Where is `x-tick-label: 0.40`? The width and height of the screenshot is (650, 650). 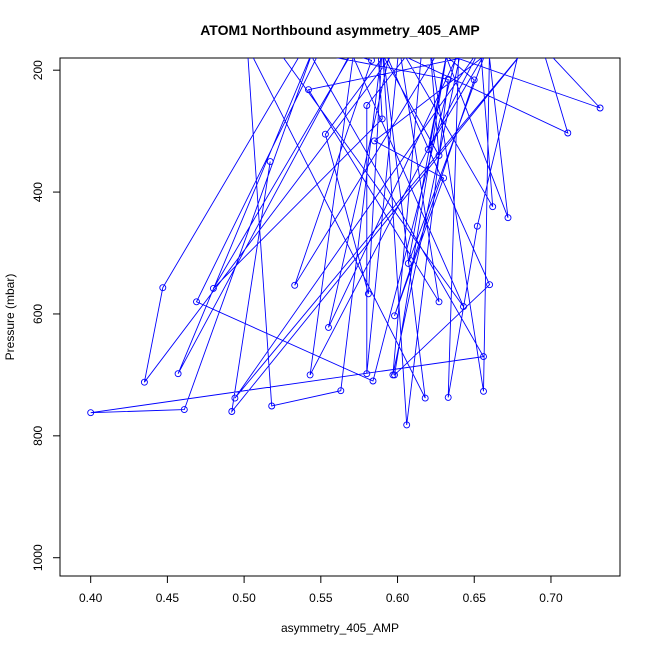
x-tick-label: 0.40 is located at coordinates (91, 598).